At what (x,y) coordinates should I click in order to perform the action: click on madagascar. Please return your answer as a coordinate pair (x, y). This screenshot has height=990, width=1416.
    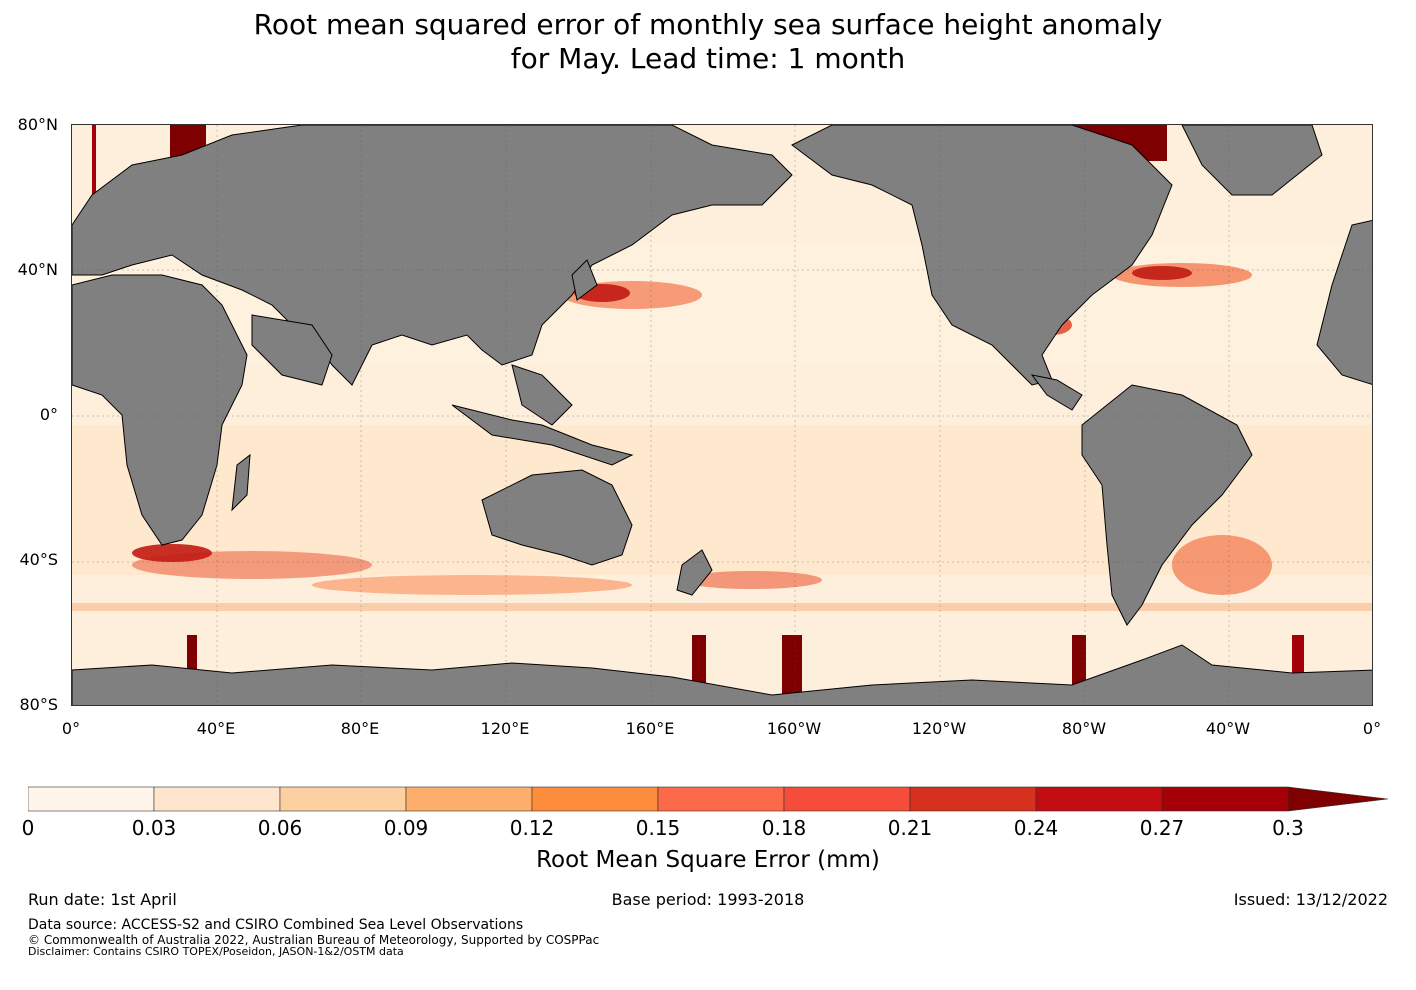
    Looking at the image, I should click on (241, 482).